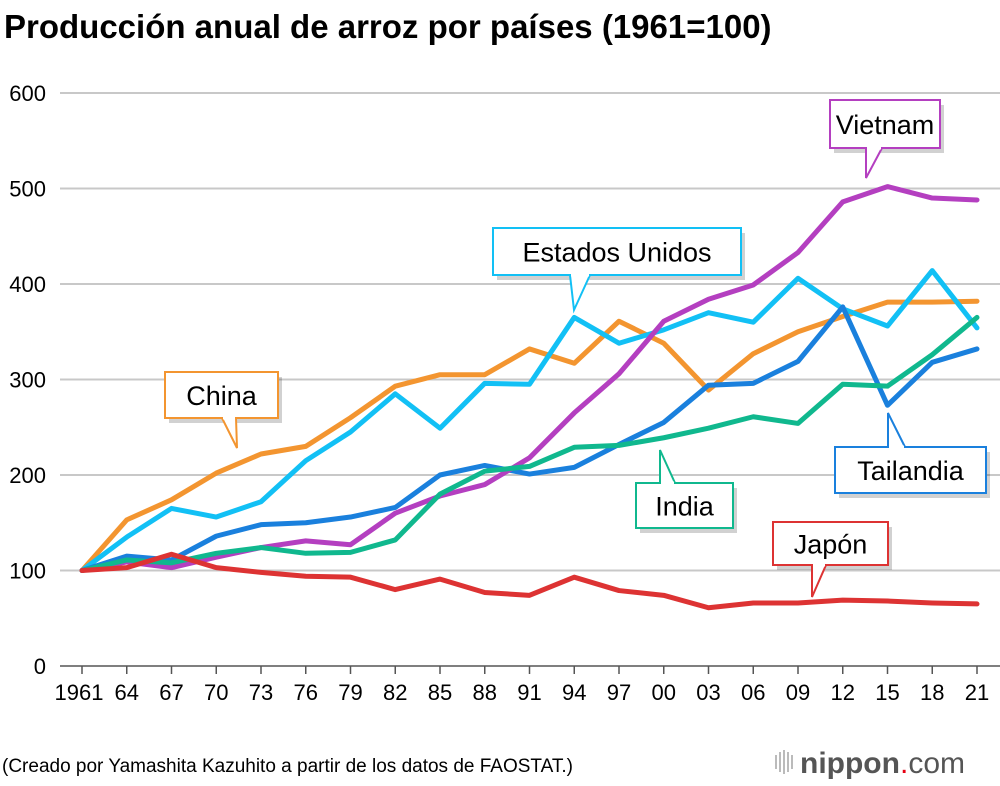  Describe the element at coordinates (27, 475) in the screenshot. I see `y-tick-label: 200` at that location.